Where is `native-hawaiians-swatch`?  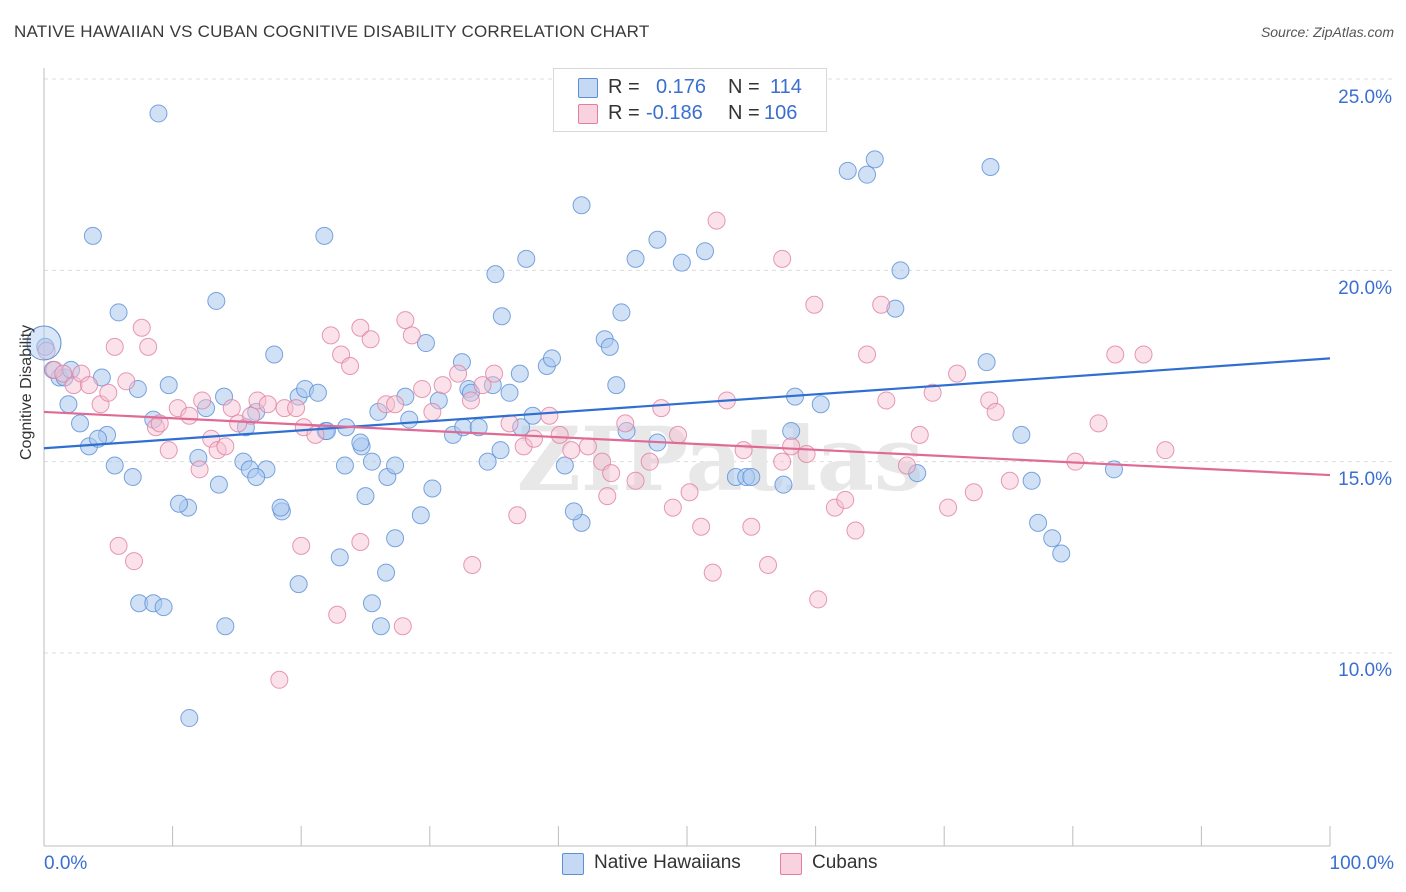
native-hawaiians-swatch is located at coordinates (573, 864).